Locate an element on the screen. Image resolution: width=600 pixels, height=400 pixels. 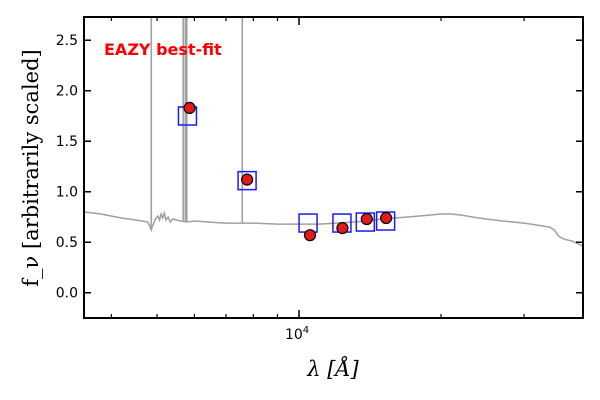
y-tick-label-1: 0.5 is located at coordinates (67, 243).